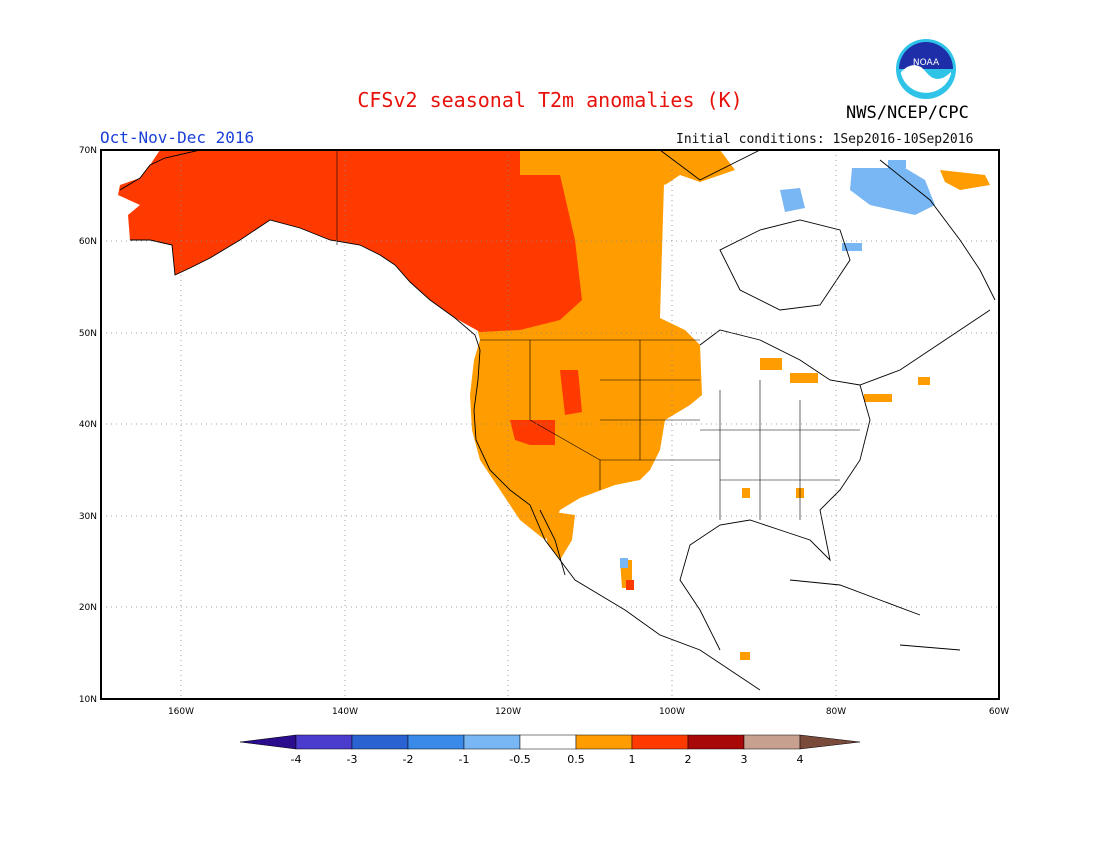 Image resolution: width=1100 pixels, height=850 pixels. I want to click on lat-tick-40N: 40N, so click(88, 425).